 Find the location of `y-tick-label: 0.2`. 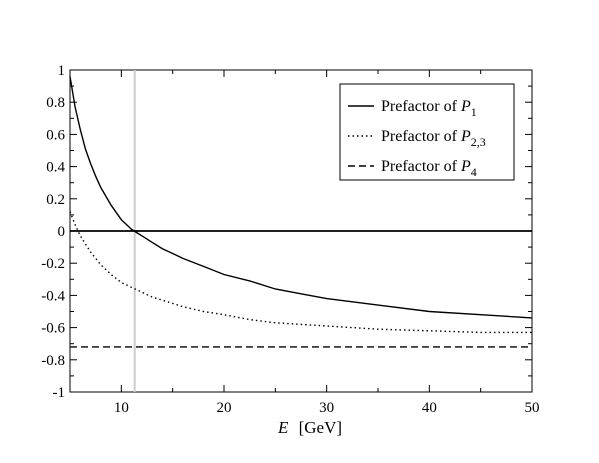

y-tick-label: 0.2 is located at coordinates (55, 200).